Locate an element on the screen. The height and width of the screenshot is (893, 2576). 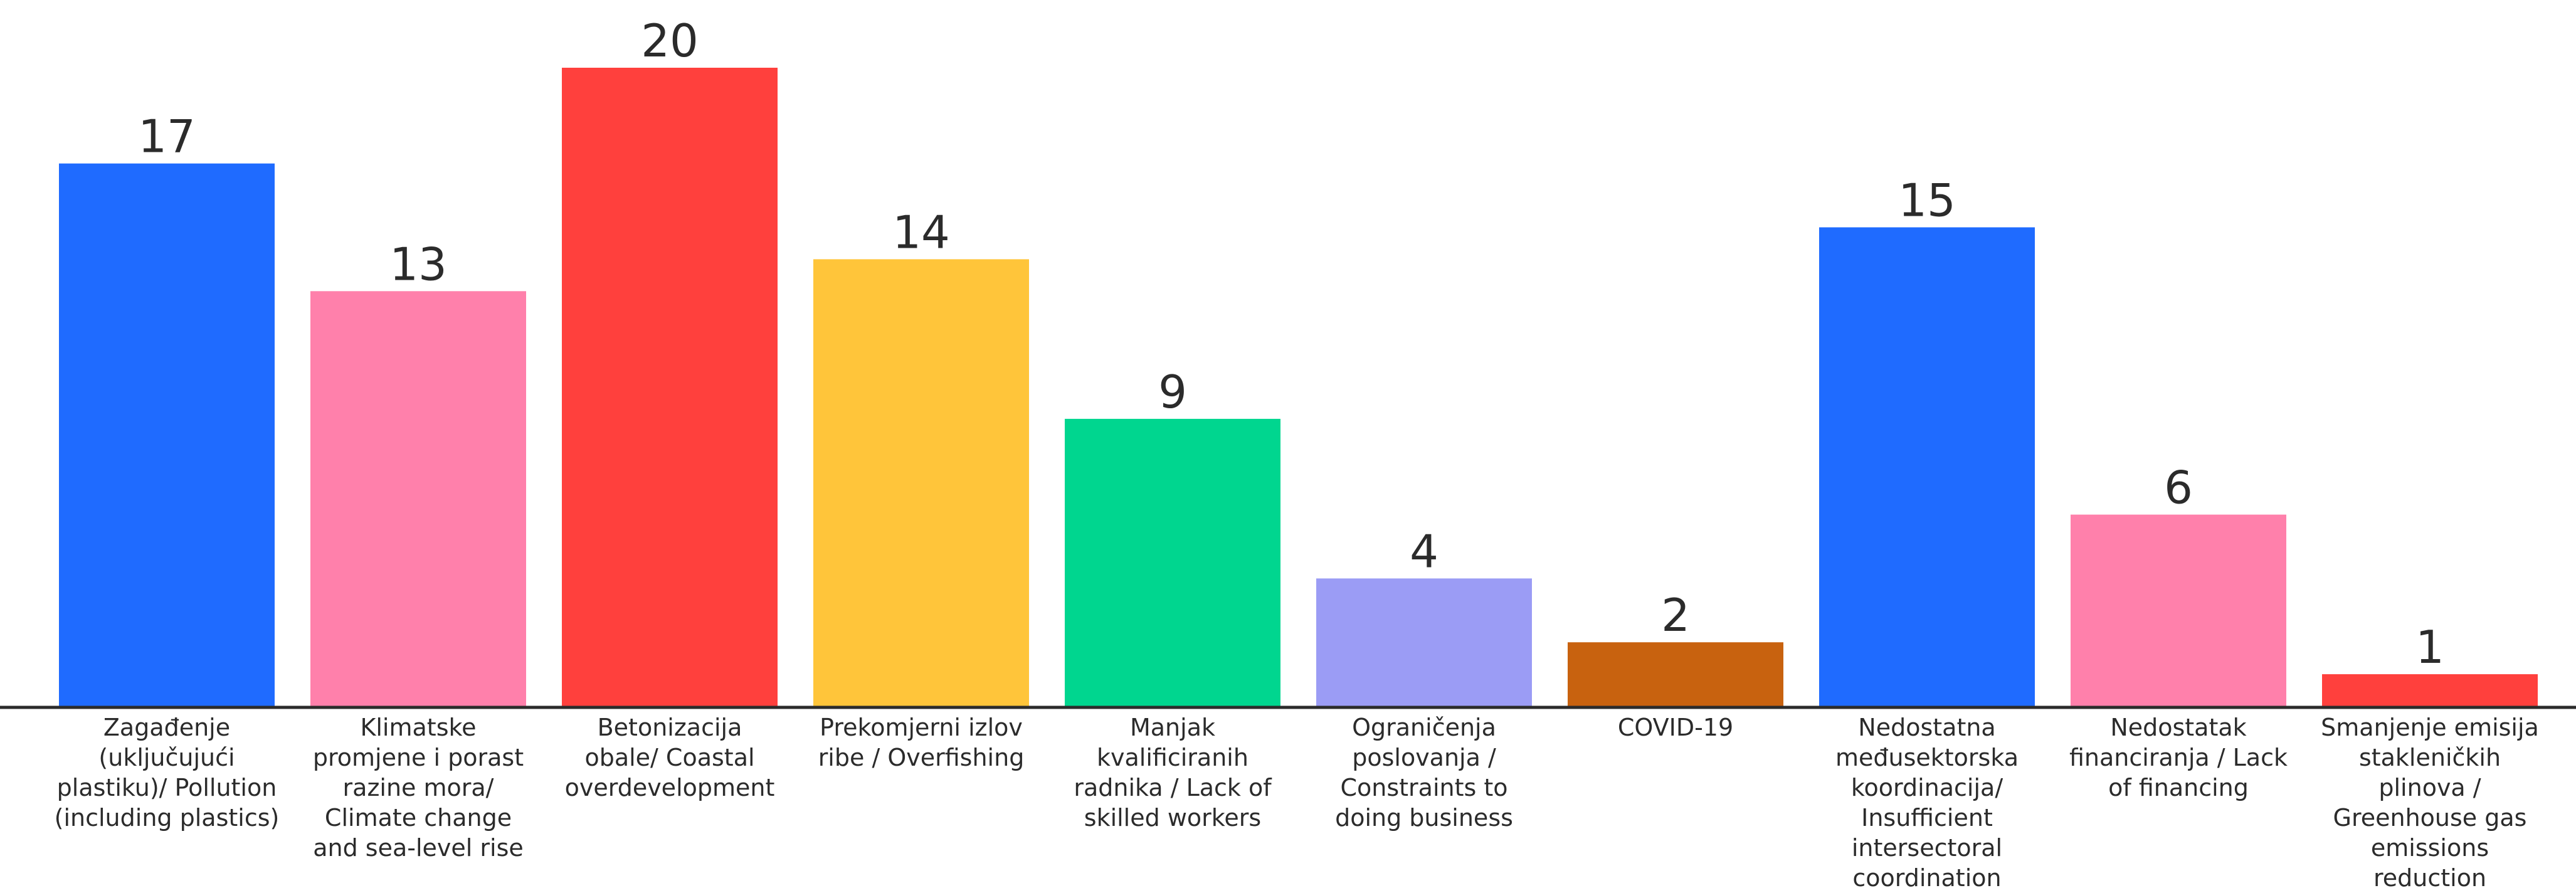
value-label-4: 14 is located at coordinates (921, 232).